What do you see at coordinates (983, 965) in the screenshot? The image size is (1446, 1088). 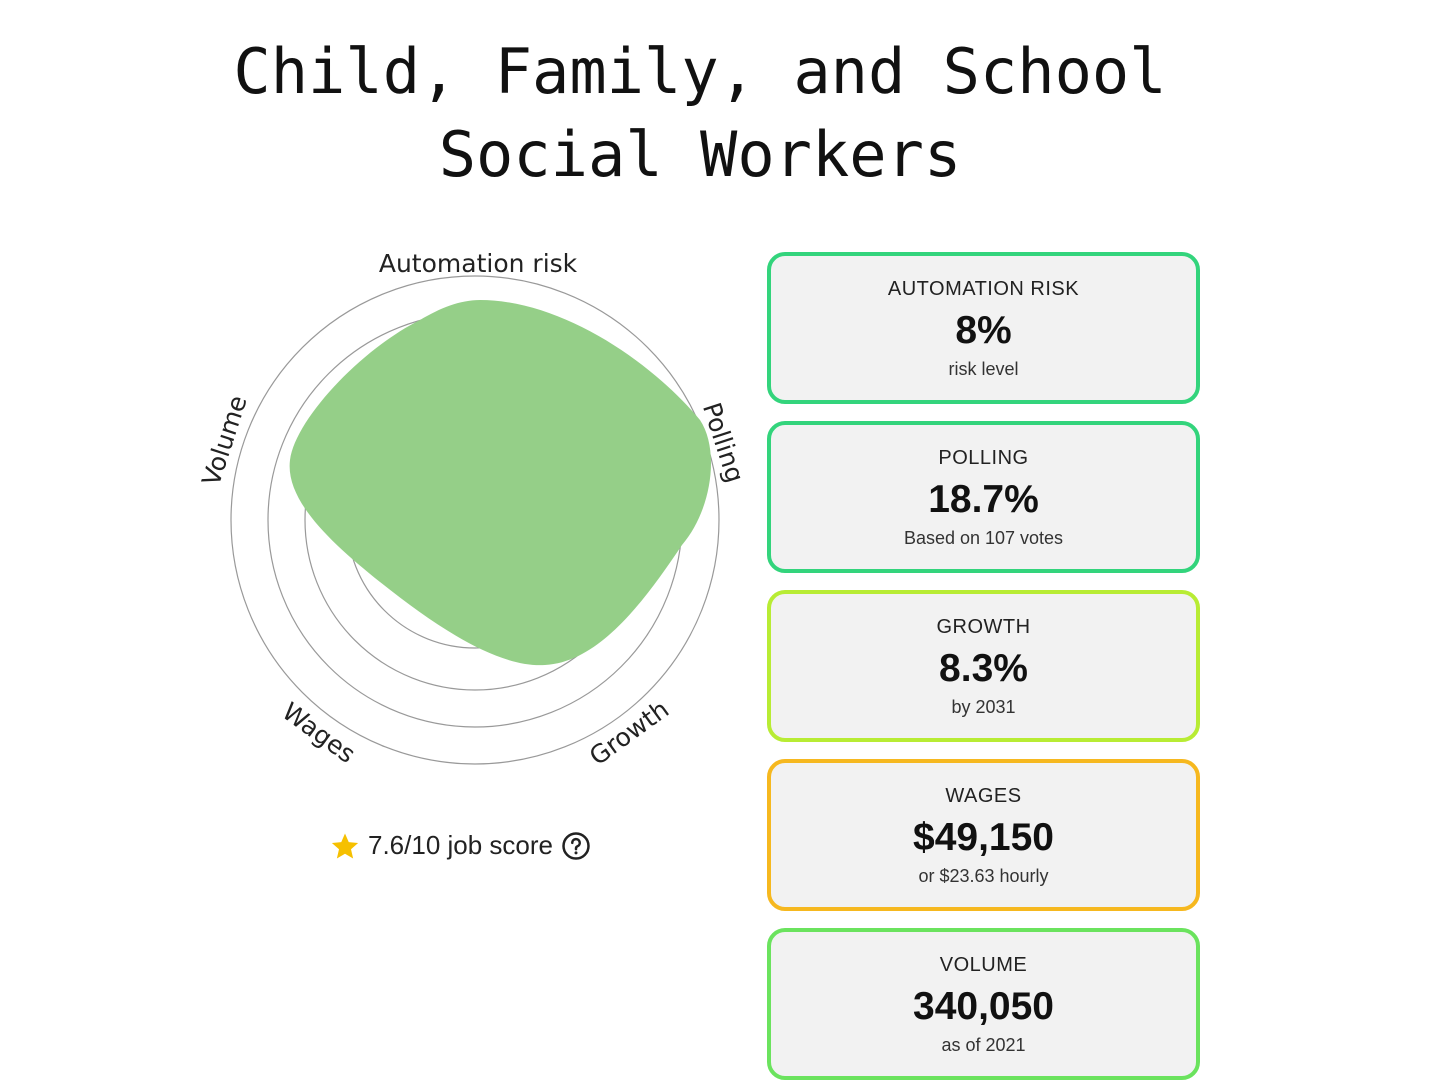 I see `card-label: VOLUME` at bounding box center [983, 965].